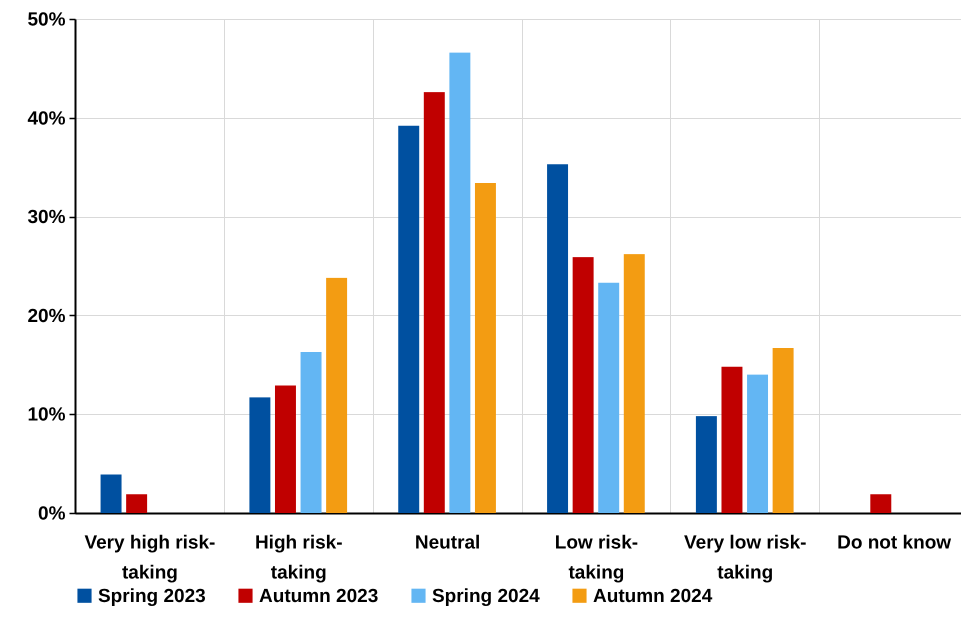 This screenshot has width=961, height=627. What do you see at coordinates (318, 596) in the screenshot?
I see `legend-label: Autumn 2023` at bounding box center [318, 596].